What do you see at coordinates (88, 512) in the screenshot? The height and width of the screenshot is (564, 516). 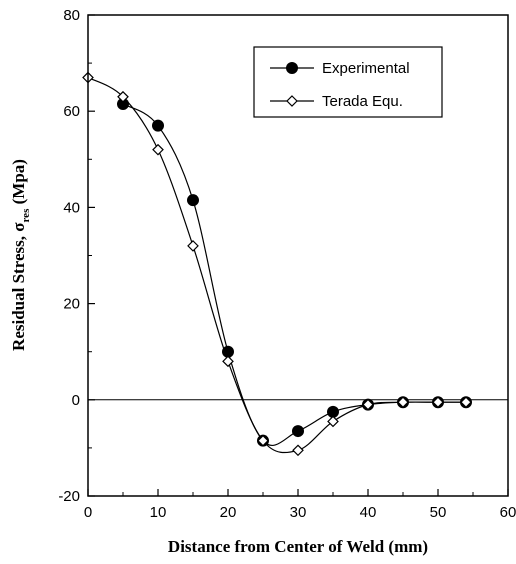 I see `x-tick-label: 0` at bounding box center [88, 512].